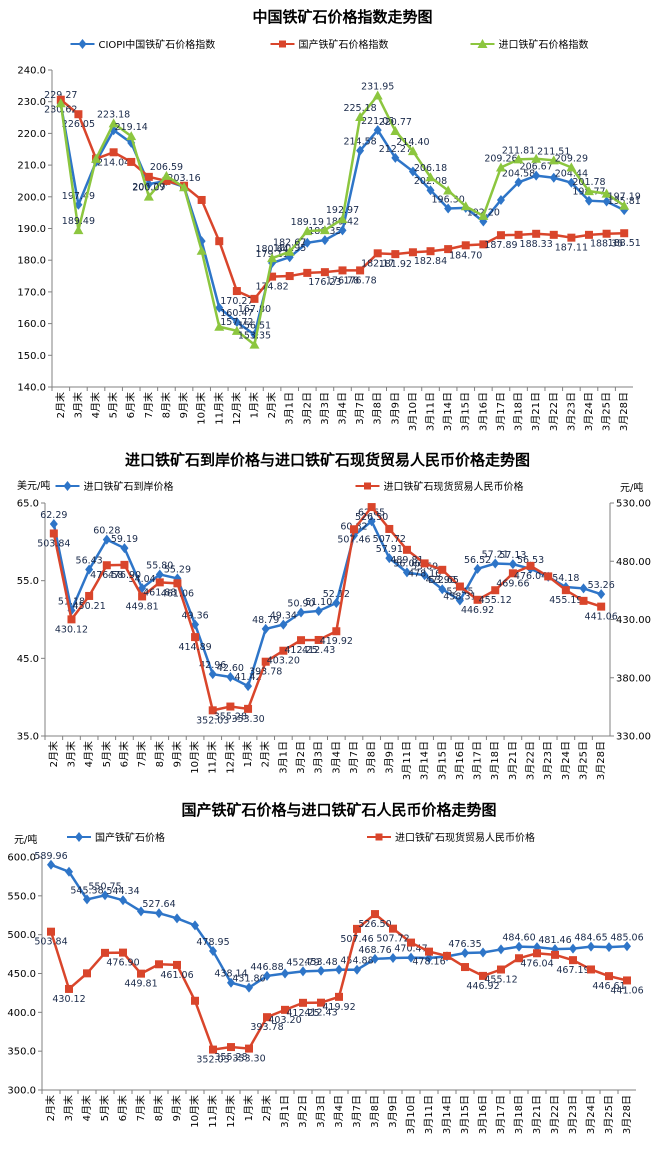 The height and width of the screenshot is (1153, 659). Describe the element at coordinates (588, 182) in the screenshot. I see `data-label: 201.78` at that location.